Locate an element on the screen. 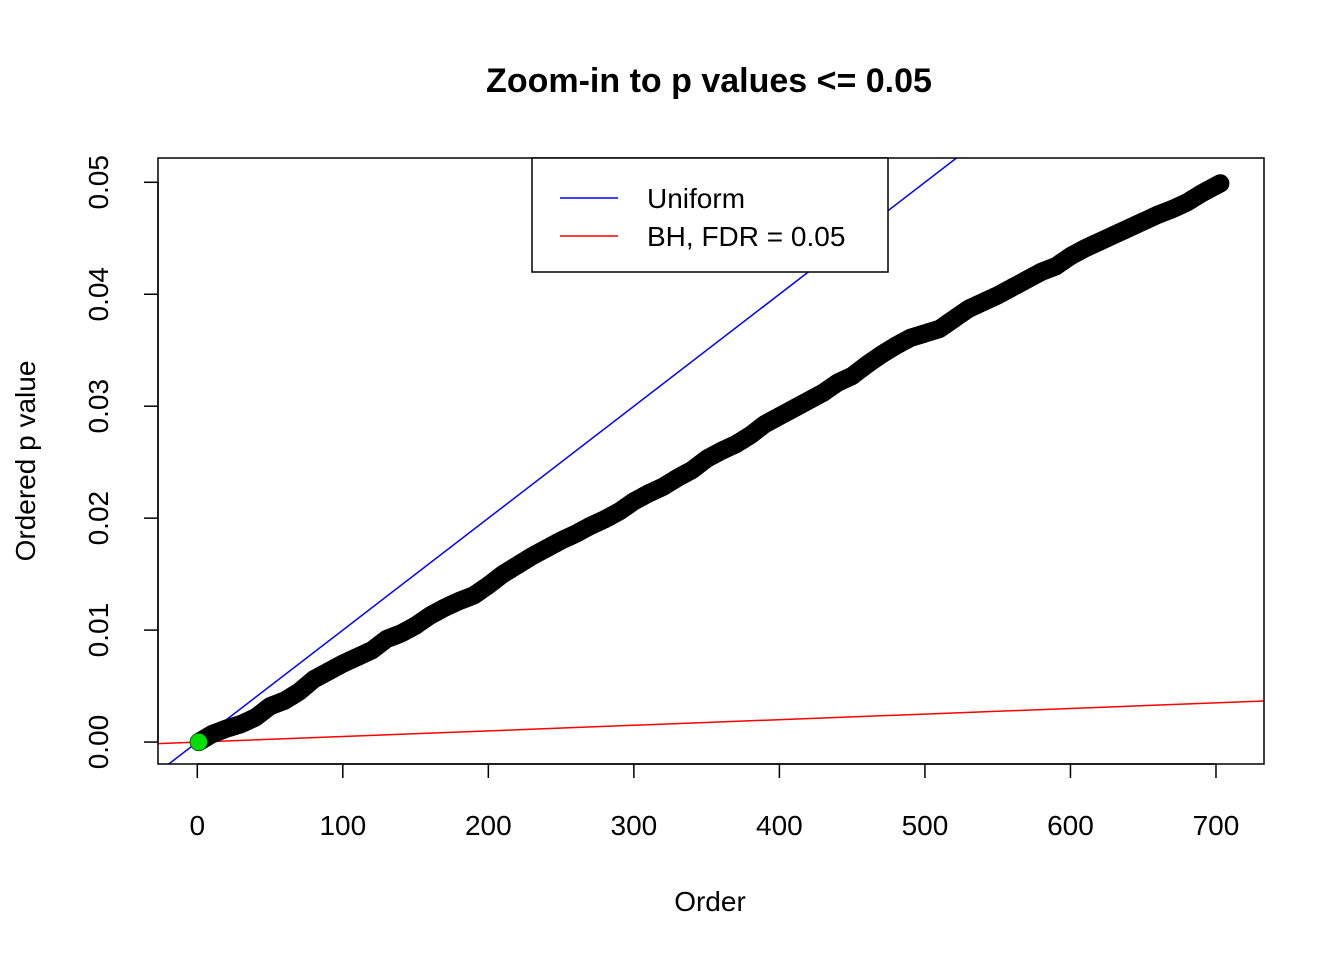 The height and width of the screenshot is (960, 1344). x-axis: 0 100 200 300 400 500 600 700 is located at coordinates (715, 802).